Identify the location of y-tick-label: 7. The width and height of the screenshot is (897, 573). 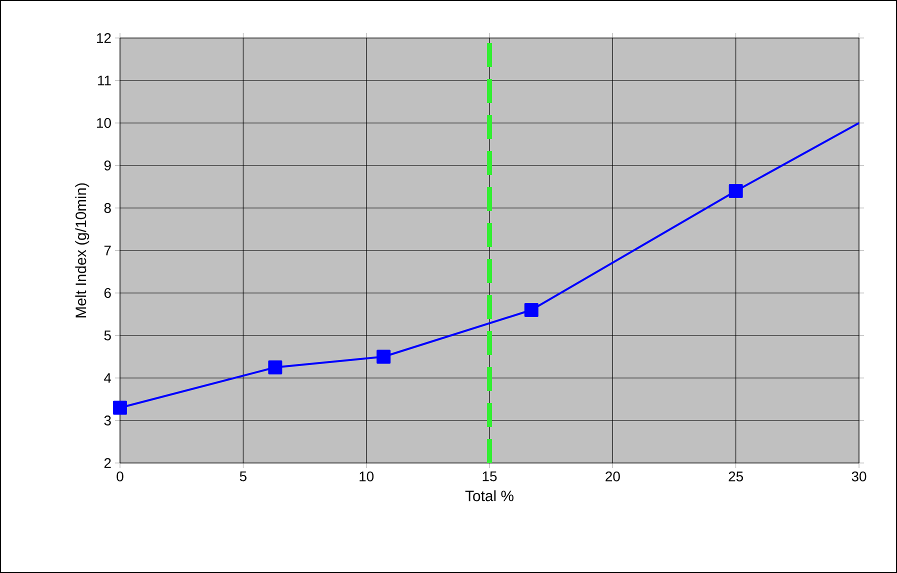
(107, 251).